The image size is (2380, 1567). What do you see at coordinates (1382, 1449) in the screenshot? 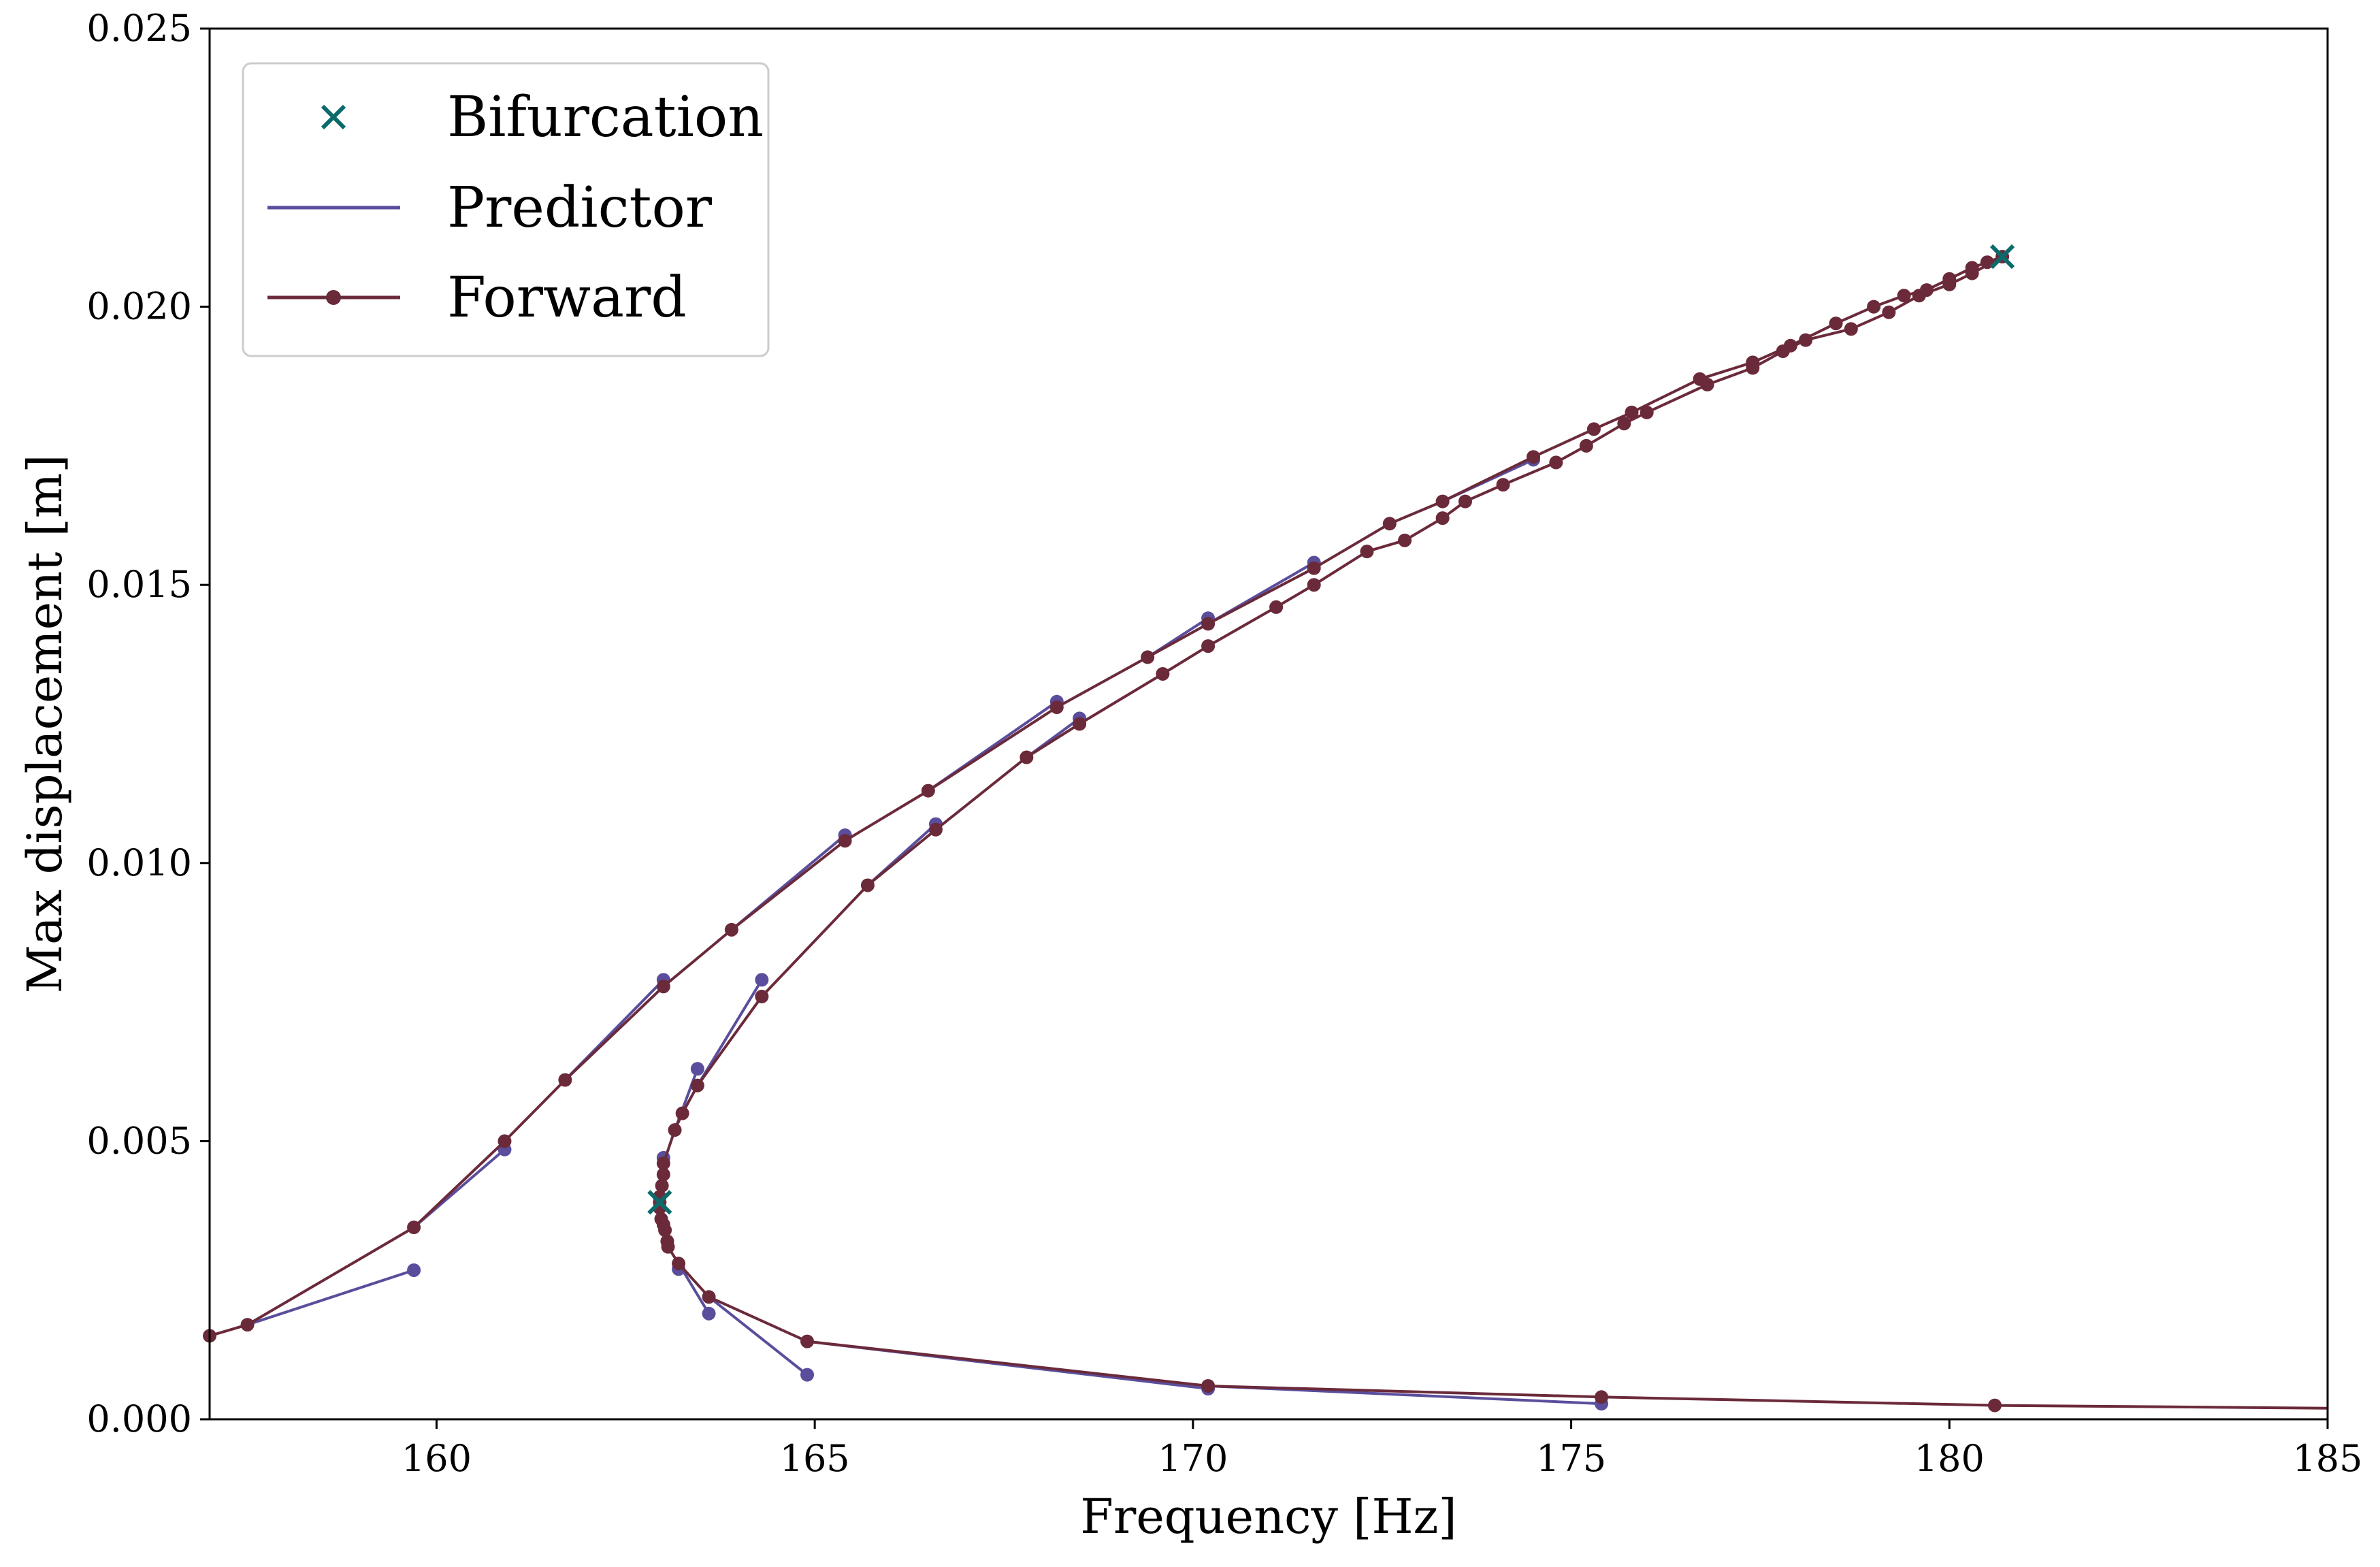
I see `x-axis-ticks: 160 165 170 175 180 185` at bounding box center [1382, 1449].